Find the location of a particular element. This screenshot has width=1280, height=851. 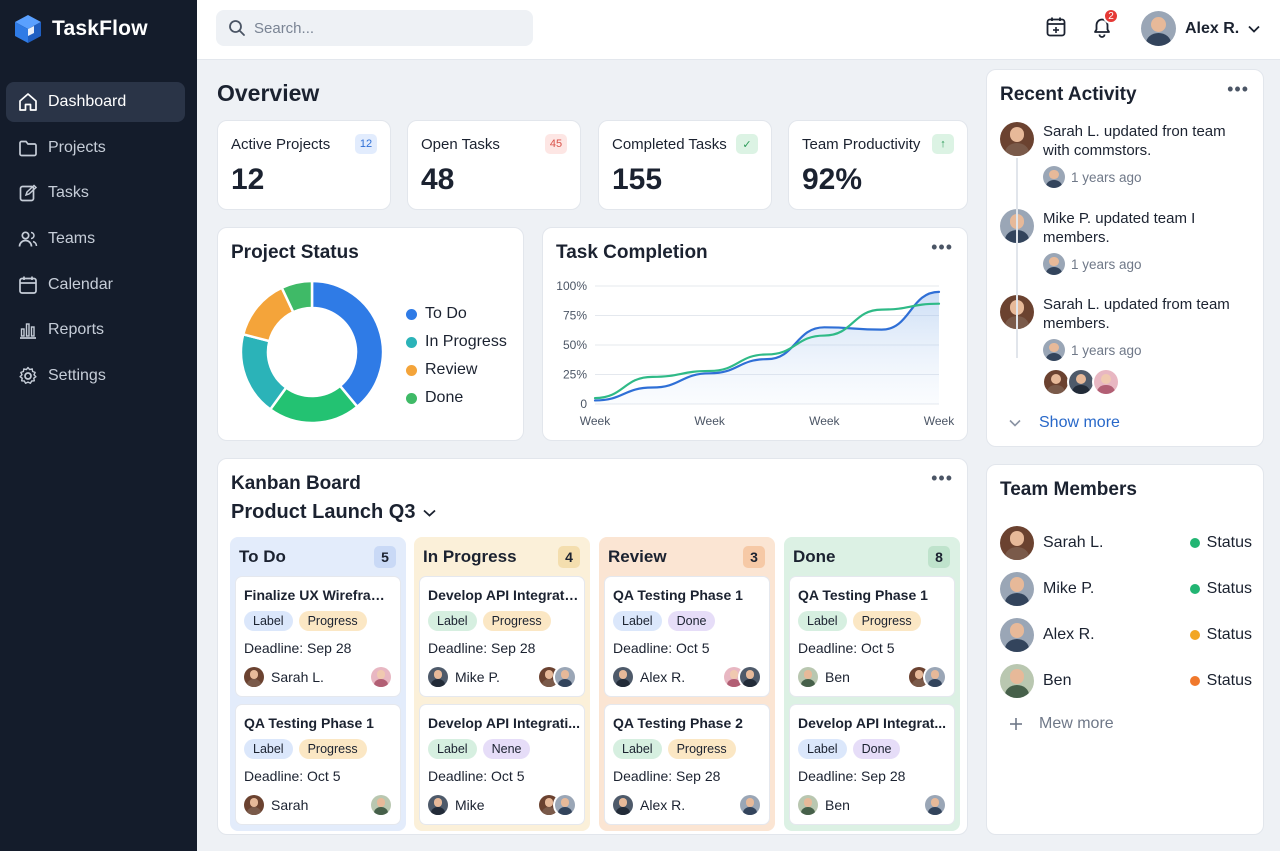

team-member-row: Sarah L. Status is located at coordinates (1126, 543).